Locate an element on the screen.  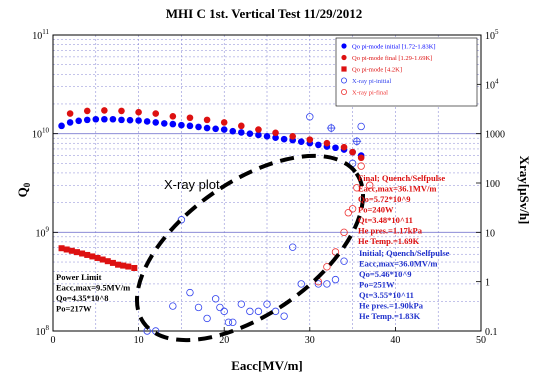
annotation-line: Qo=5.72*10^9 is located at coordinates (384, 199).